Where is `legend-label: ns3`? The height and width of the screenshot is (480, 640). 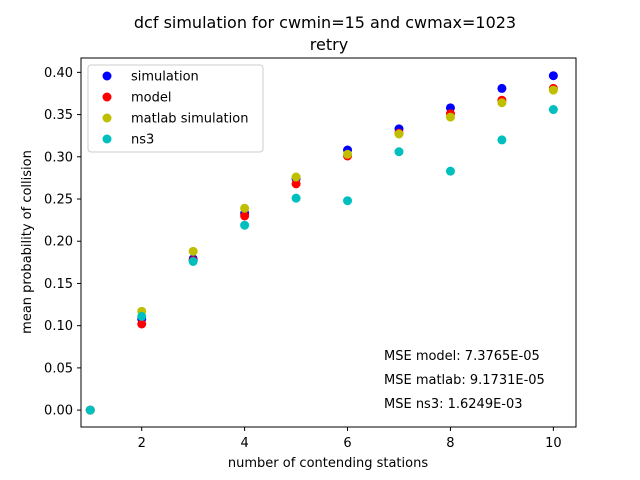
legend-label: ns3 is located at coordinates (142, 140).